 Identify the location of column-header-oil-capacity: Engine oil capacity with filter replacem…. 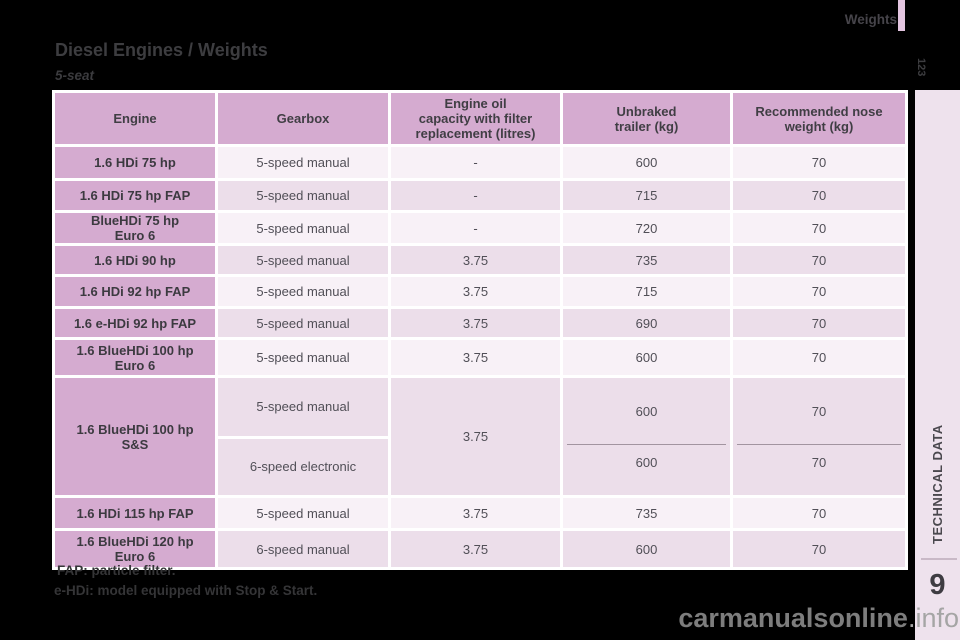
(475, 118).